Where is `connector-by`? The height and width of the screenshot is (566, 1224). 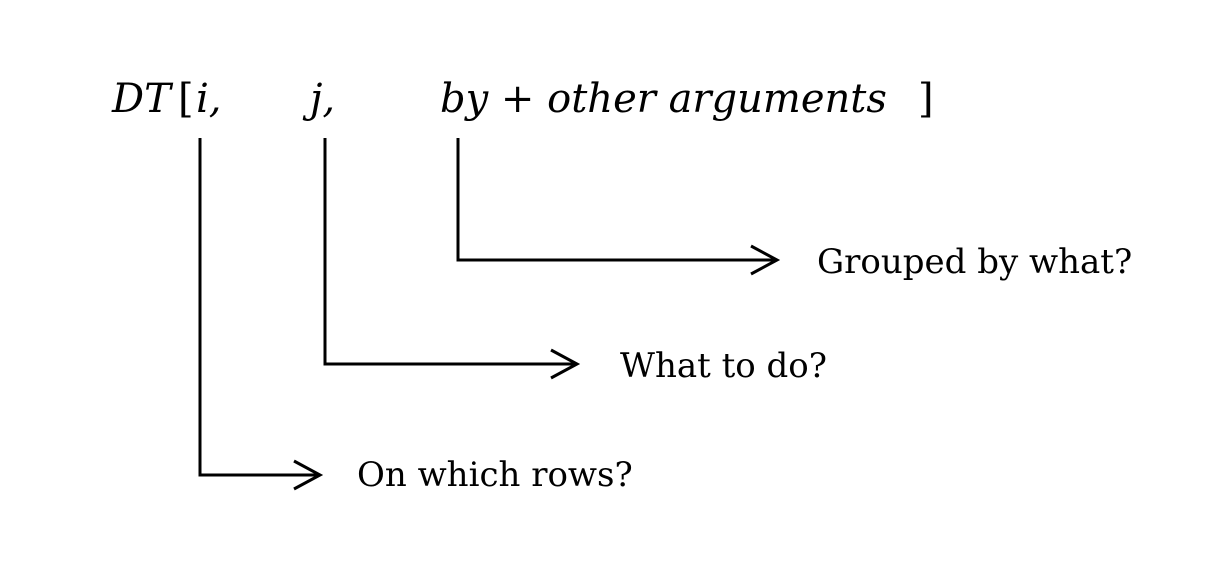 connector-by is located at coordinates (618, 207).